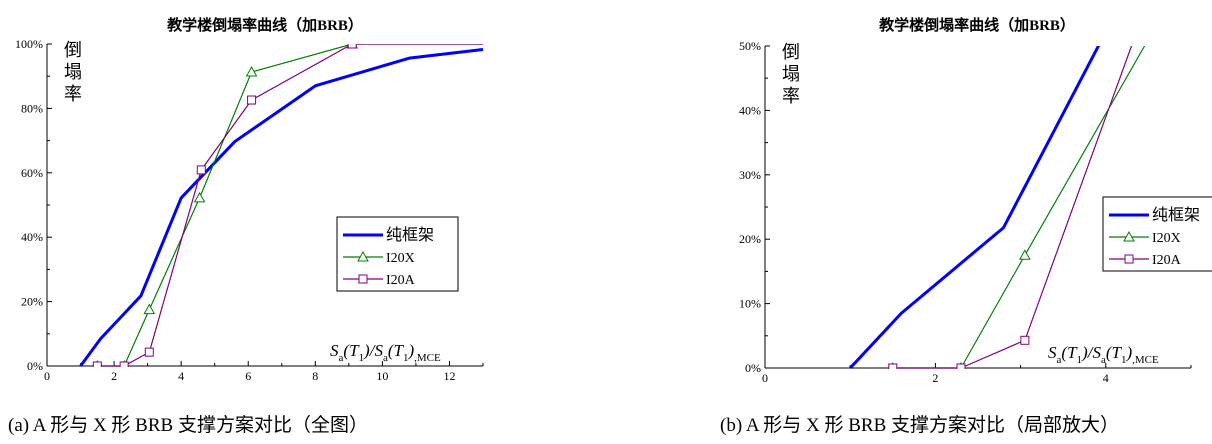 This screenshot has width=1212, height=444. Describe the element at coordinates (363, 256) in the screenshot. I see `a-legend-marker-i20x` at that location.